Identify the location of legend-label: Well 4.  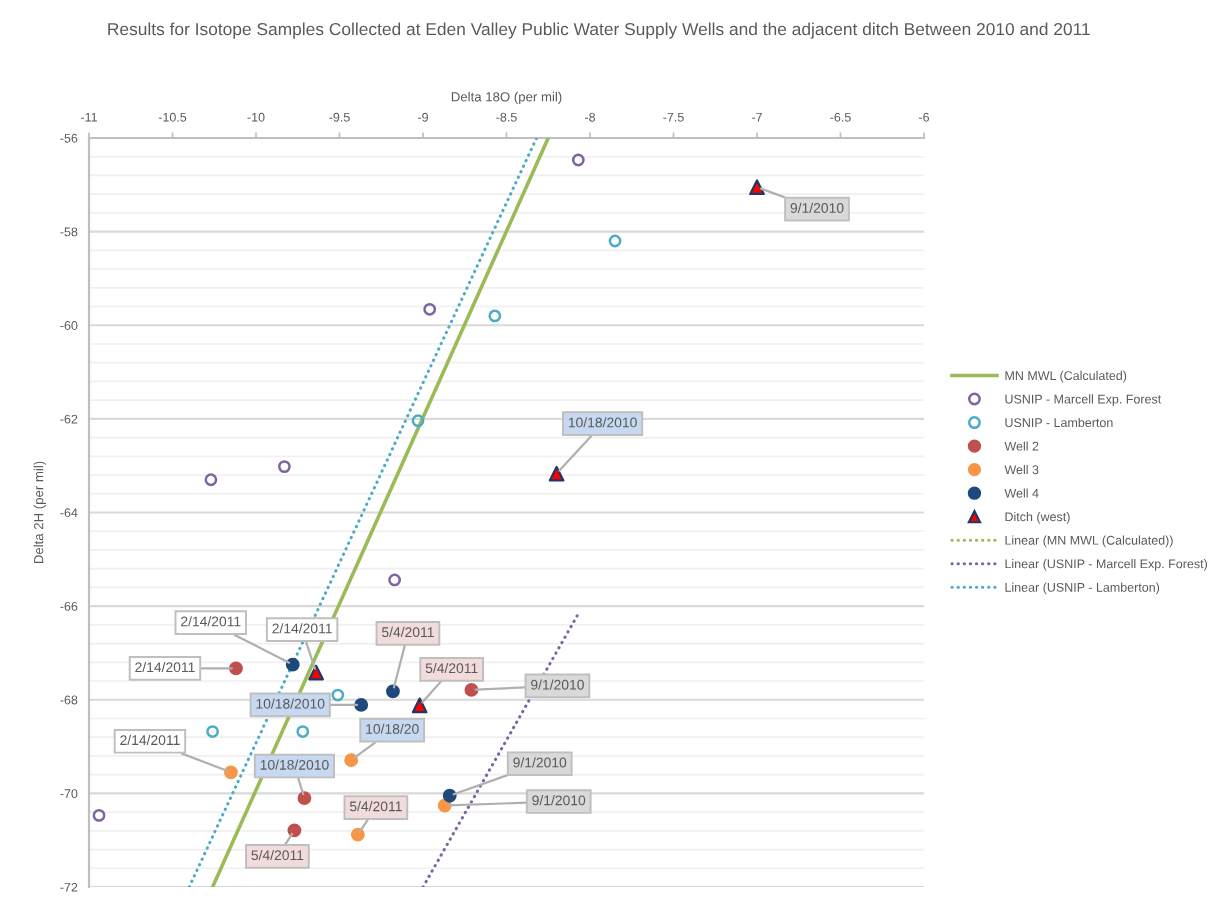
(1021, 493).